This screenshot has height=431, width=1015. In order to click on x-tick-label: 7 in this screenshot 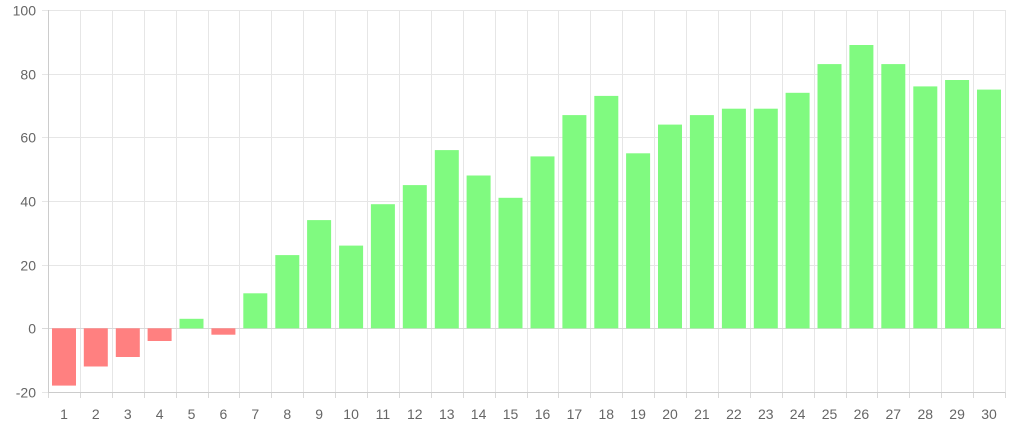, I will do `click(255, 414)`.